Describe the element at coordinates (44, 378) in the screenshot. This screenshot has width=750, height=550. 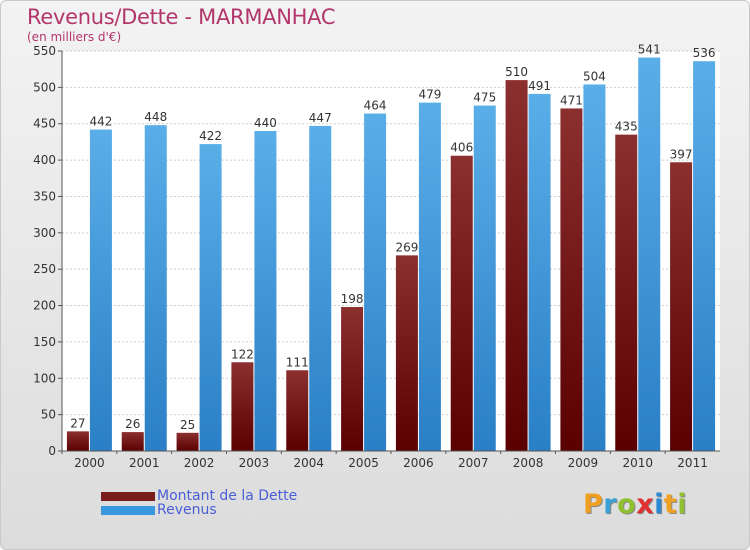
I see `y-tick-label: 100` at that location.